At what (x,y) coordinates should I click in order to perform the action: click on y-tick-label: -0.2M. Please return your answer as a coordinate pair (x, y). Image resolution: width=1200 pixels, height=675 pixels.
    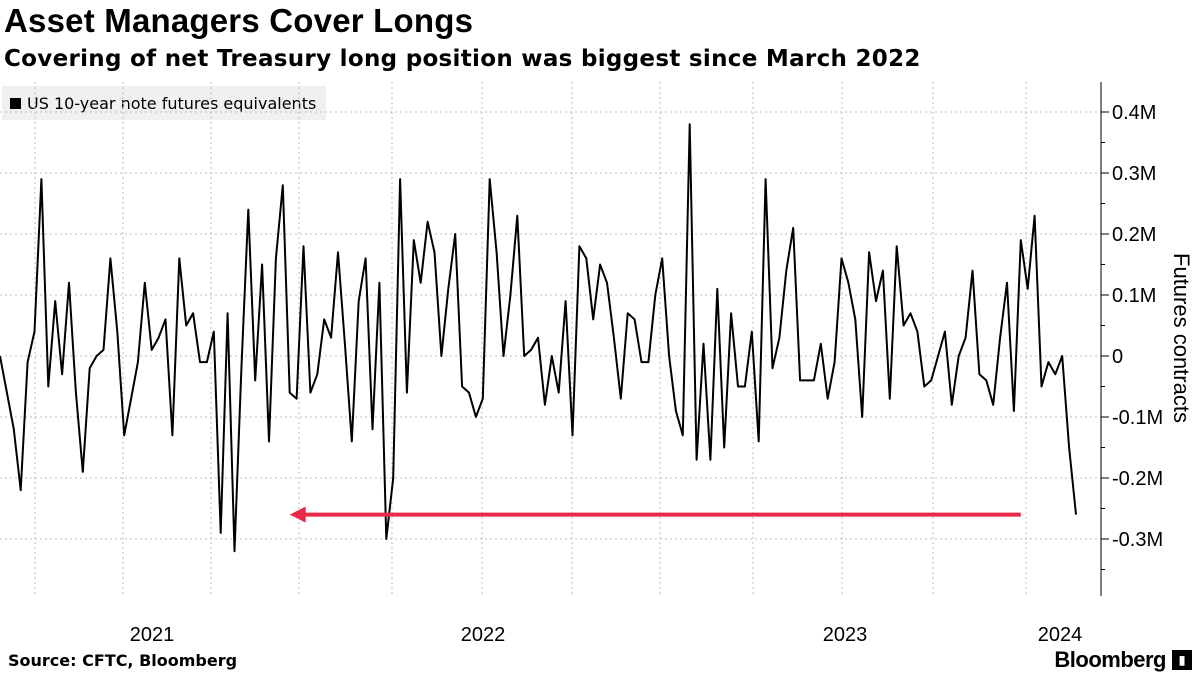
    Looking at the image, I should click on (1137, 479).